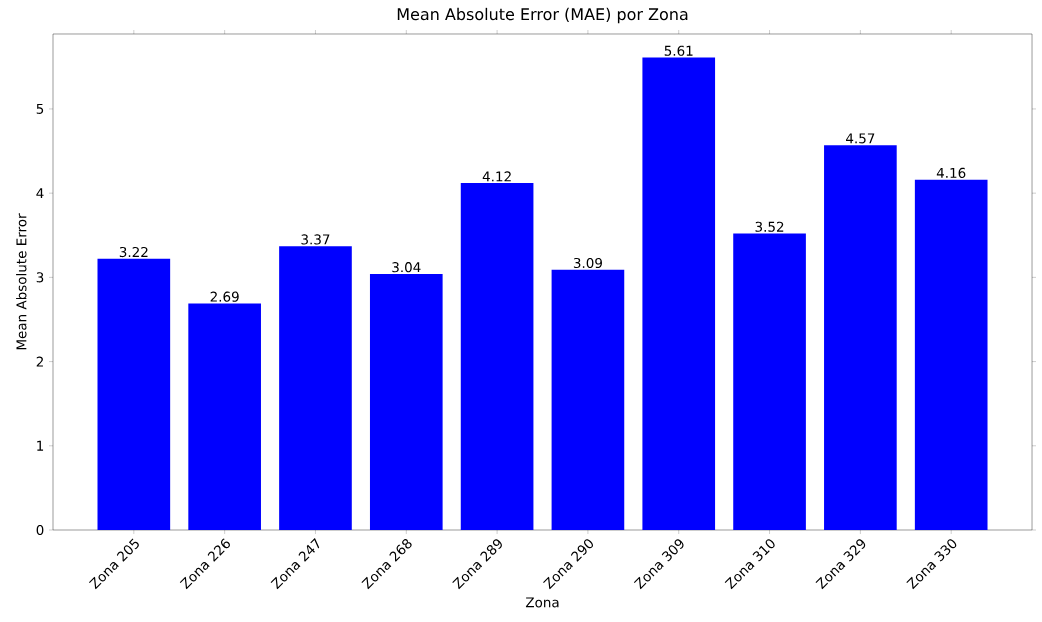 The image size is (1042, 622). What do you see at coordinates (224, 296) in the screenshot?
I see `data-label: 2.69` at bounding box center [224, 296].